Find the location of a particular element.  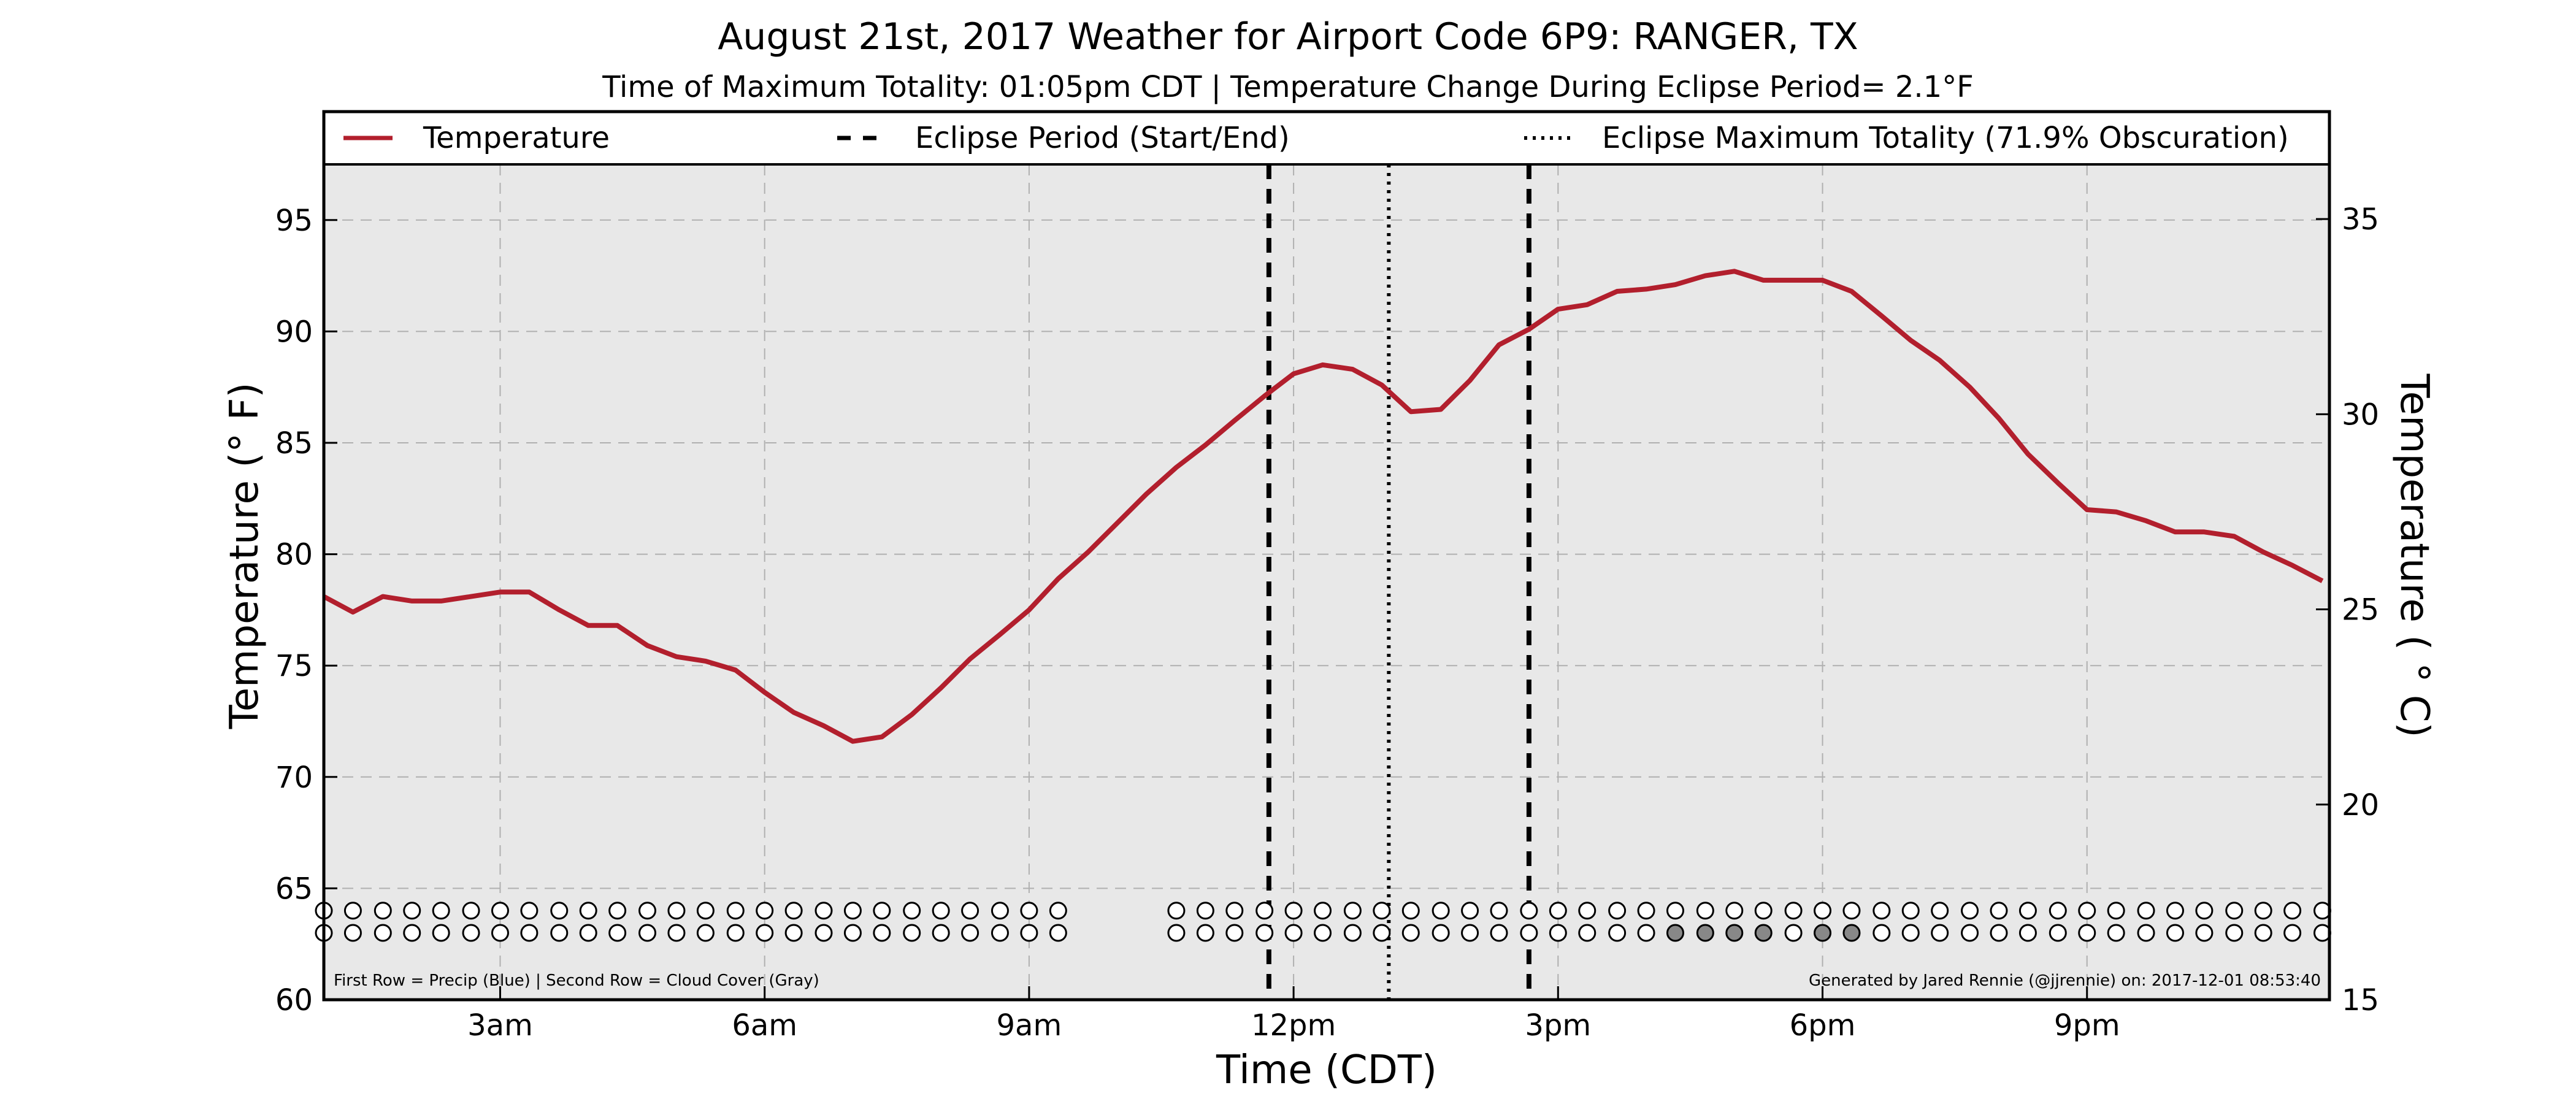

y-right-tick-label: 15 is located at coordinates (2360, 1000).